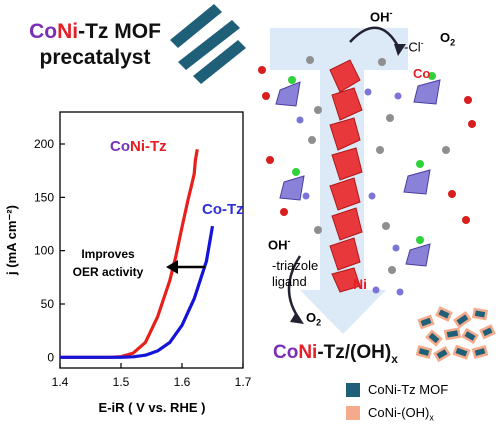  Describe the element at coordinates (44, 144) in the screenshot. I see `y-tick-label: 200` at that location.